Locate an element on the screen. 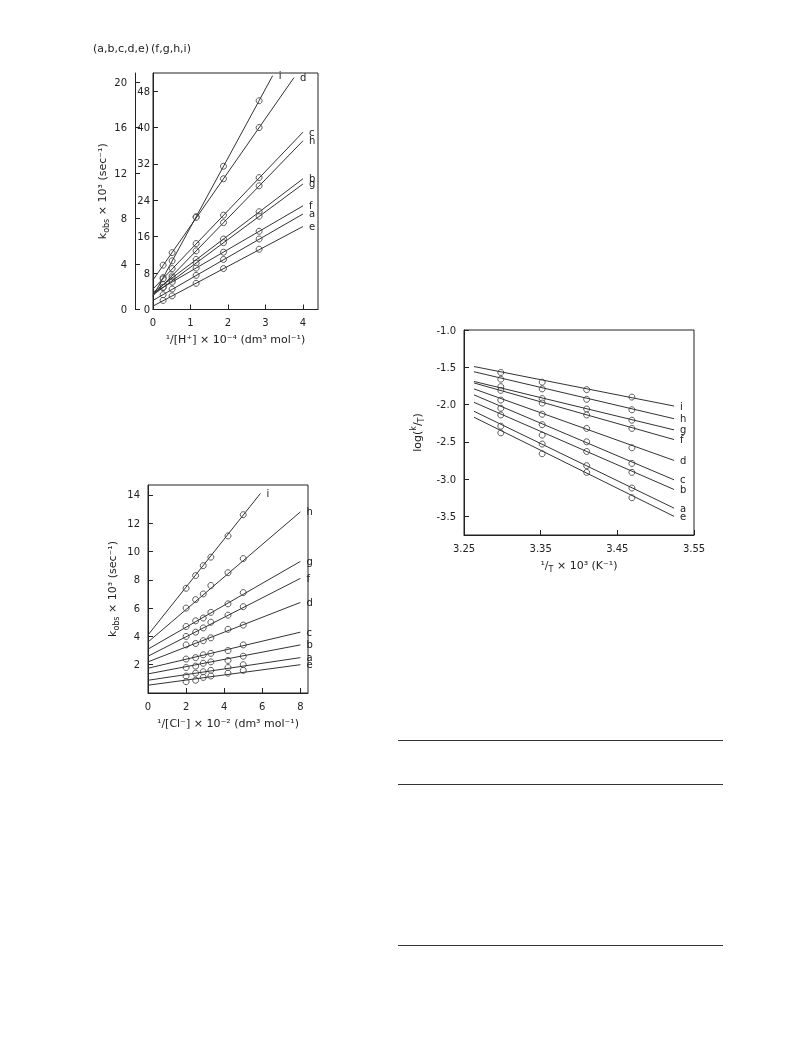 Image resolution: width=805 pixels, height=1052 pixels. x-tick-label: 3.35 is located at coordinates (540, 548).